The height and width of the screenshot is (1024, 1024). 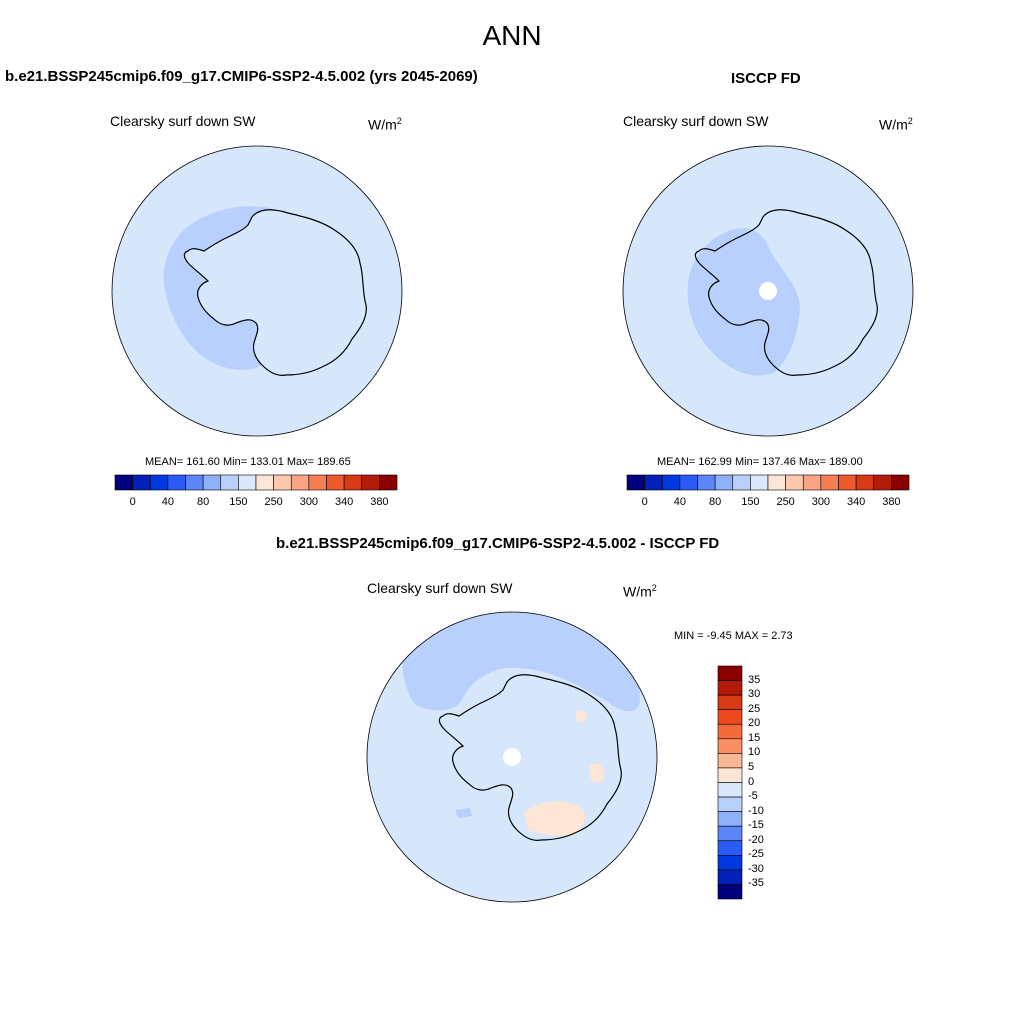 I want to click on panel3-negative-spot, so click(x=463, y=813).